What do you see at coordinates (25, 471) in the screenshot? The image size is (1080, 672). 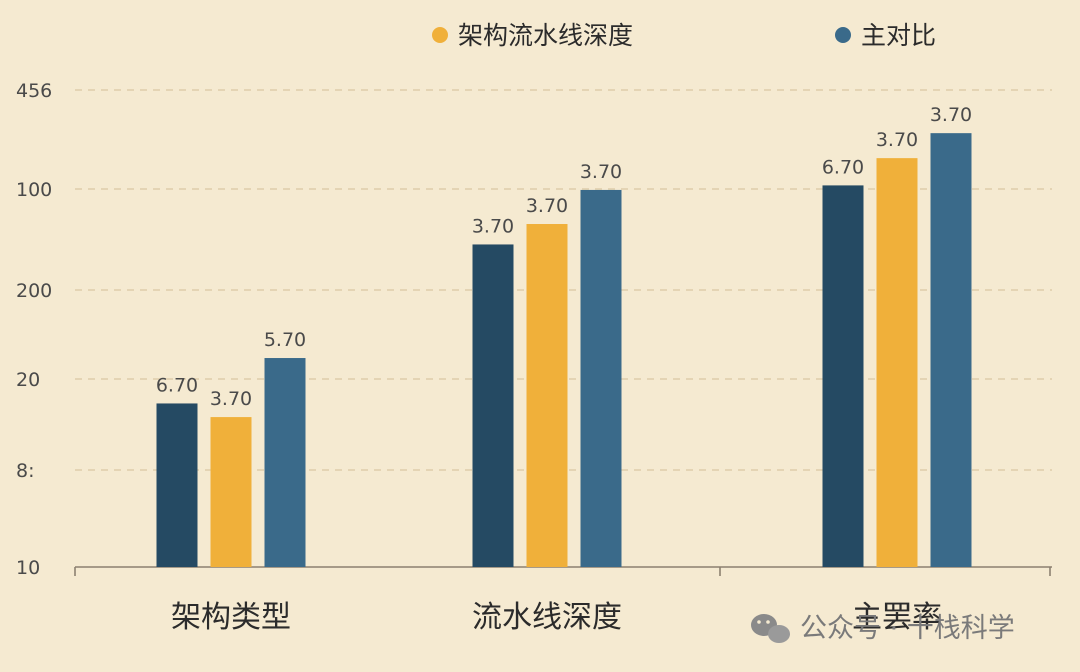 I see `y-tick-label: 8:` at bounding box center [25, 471].